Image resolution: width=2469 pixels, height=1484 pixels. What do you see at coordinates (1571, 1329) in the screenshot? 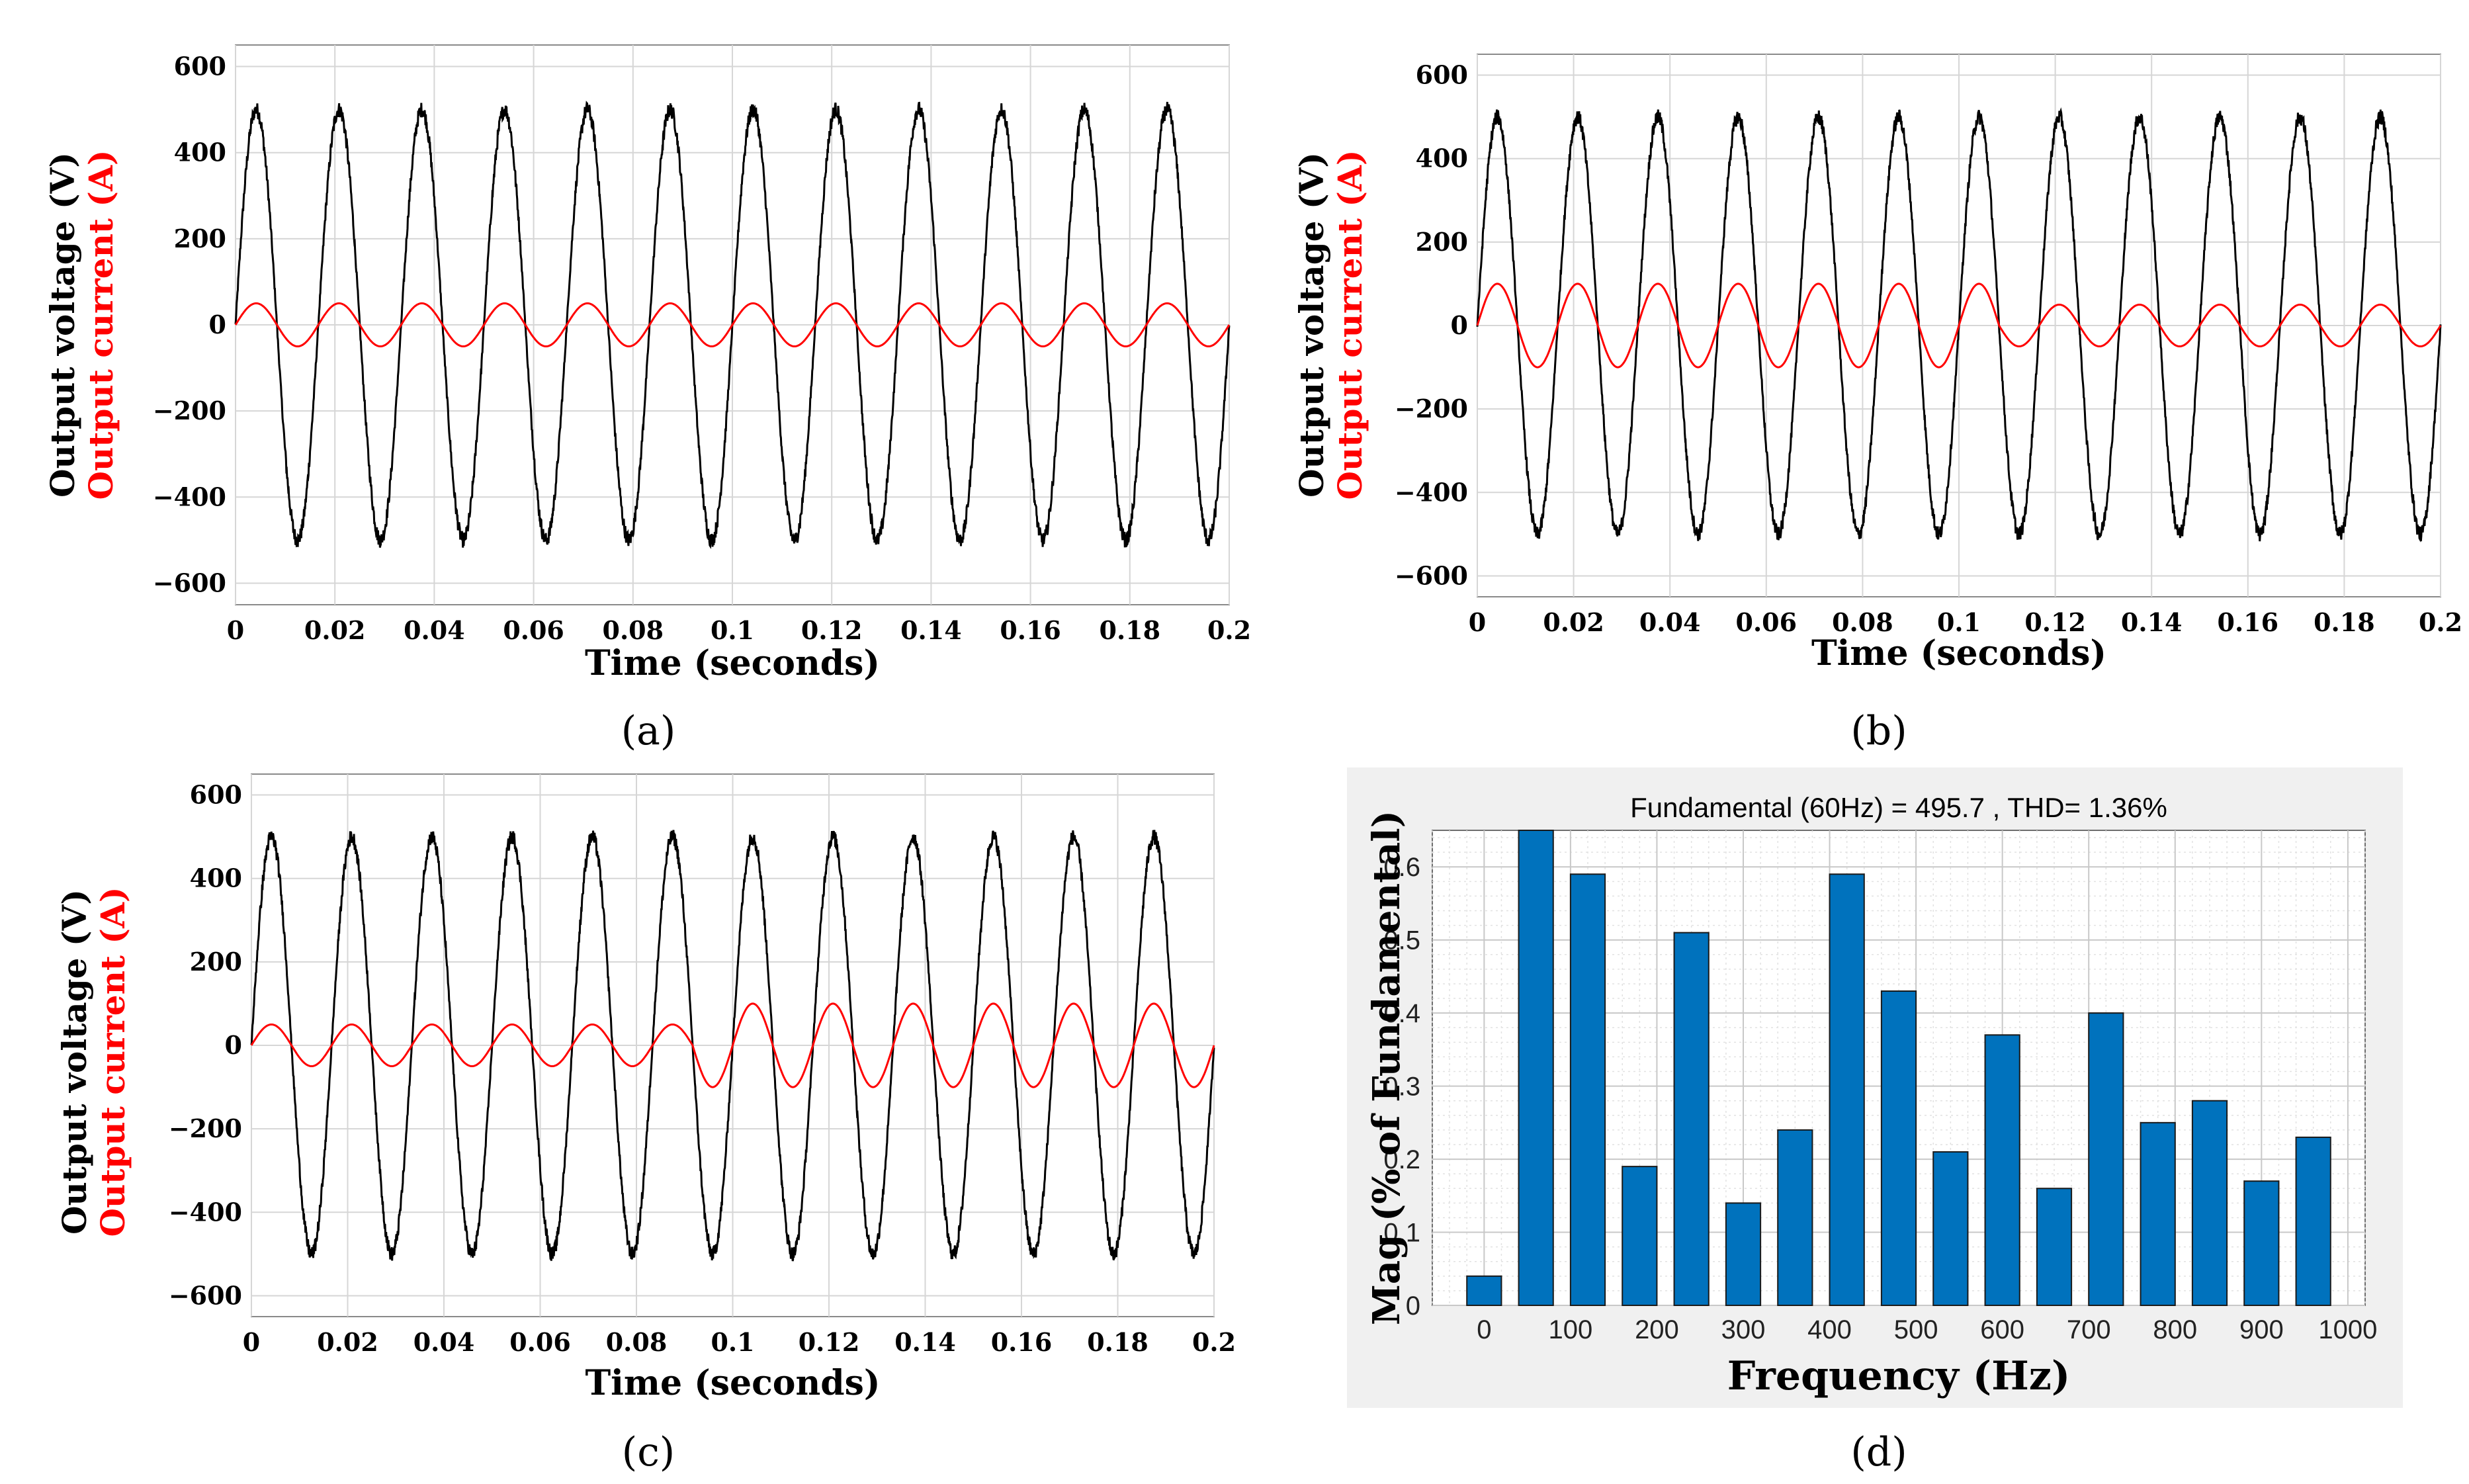
I see `x-tick-label: 100` at bounding box center [1571, 1329].